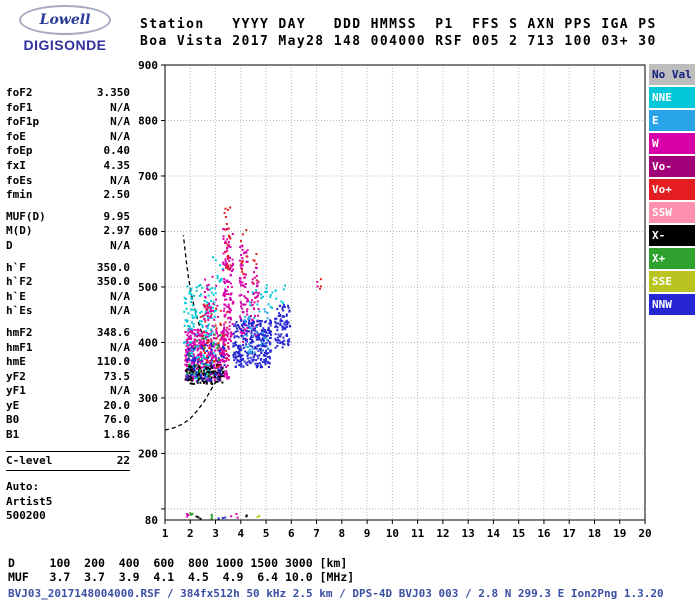  What do you see at coordinates (68, 348) in the screenshot?
I see `param-row: hmF1 N/A` at bounding box center [68, 348].